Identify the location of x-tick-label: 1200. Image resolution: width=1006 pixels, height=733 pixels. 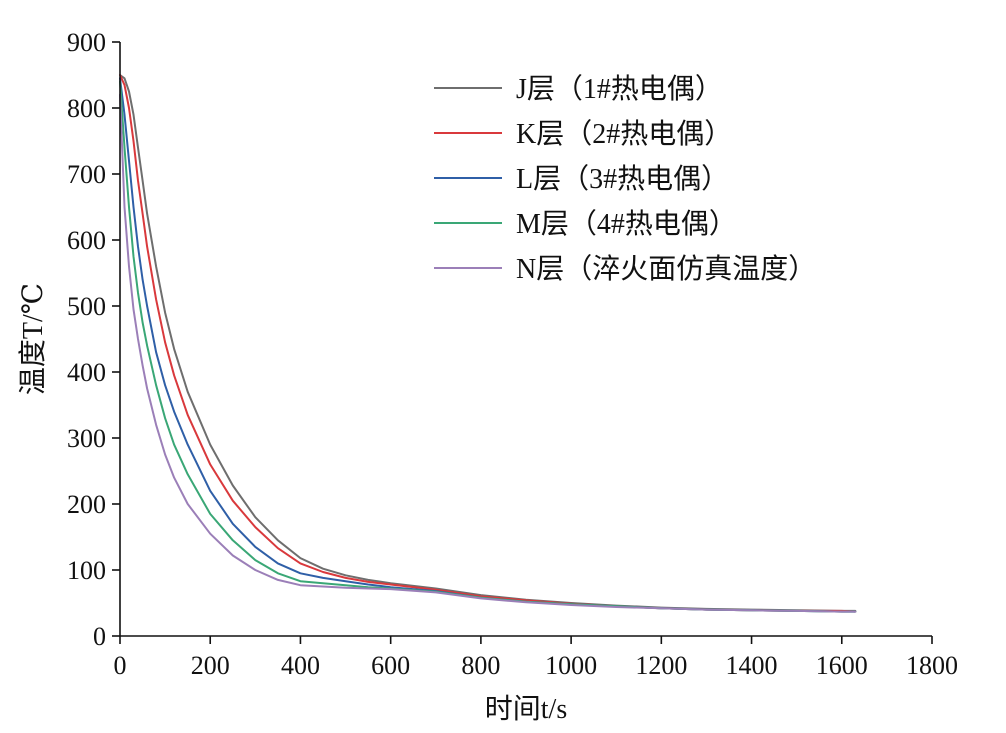
(661, 665).